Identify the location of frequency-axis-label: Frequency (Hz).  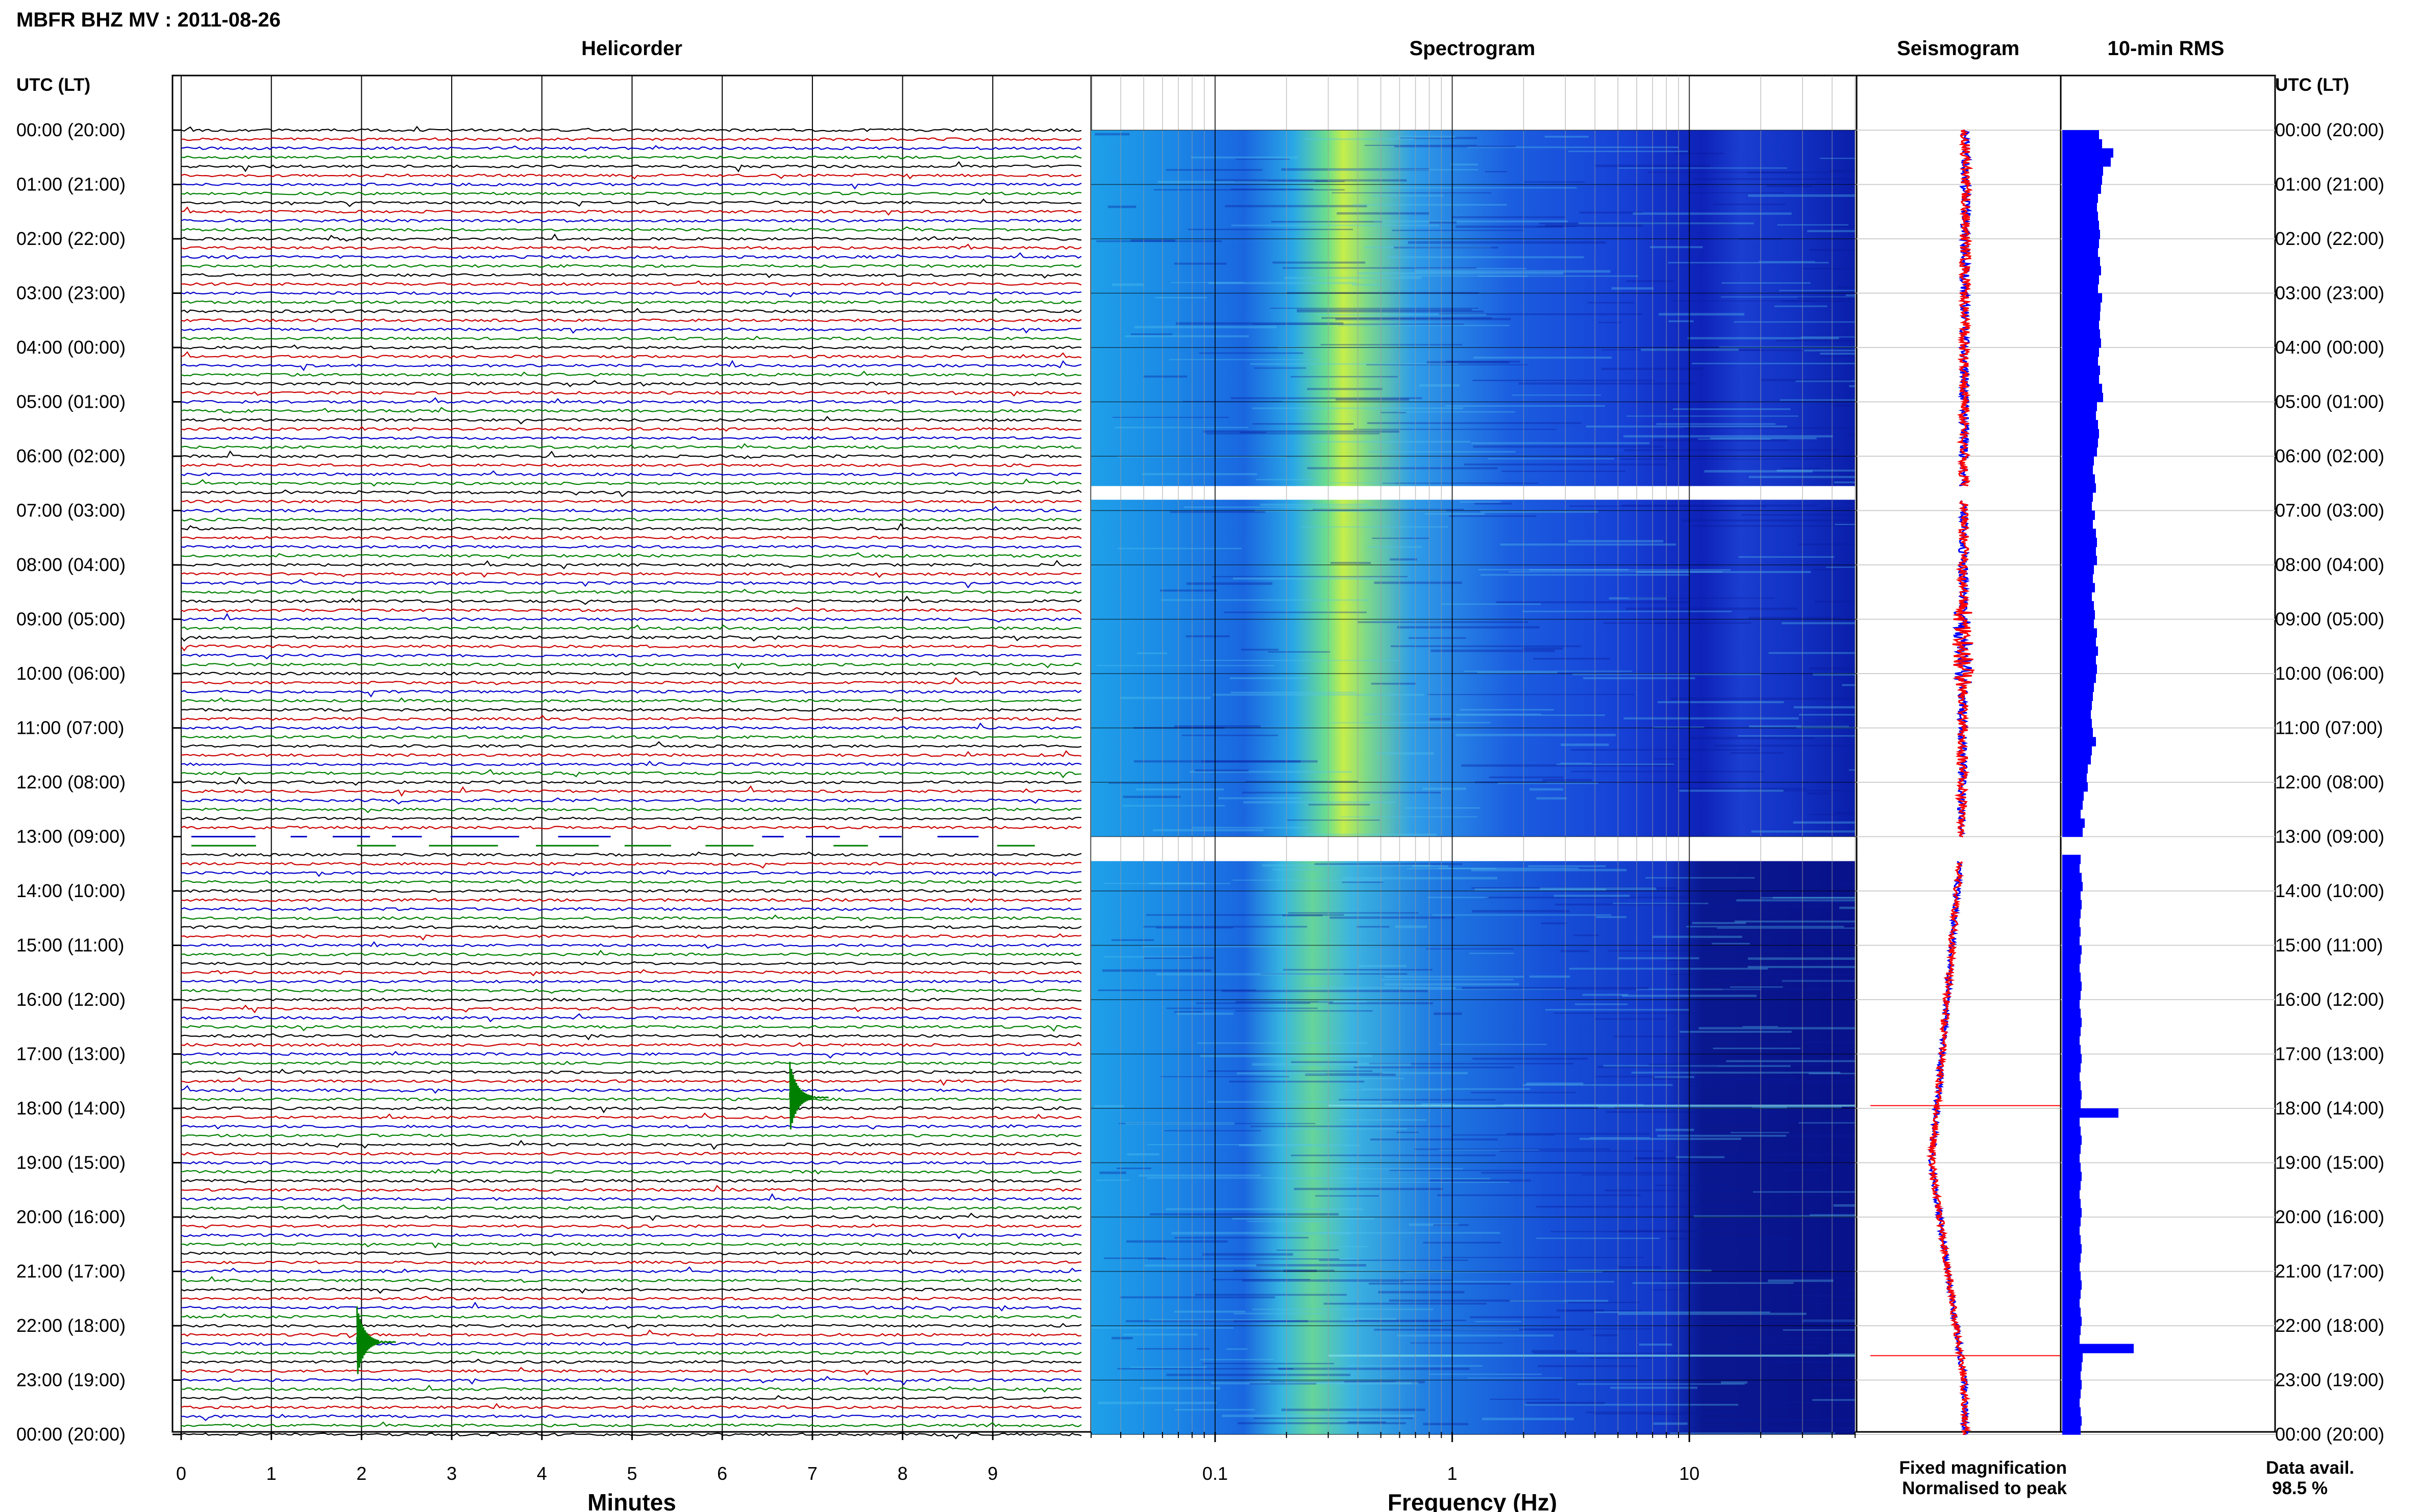
(1472, 1500).